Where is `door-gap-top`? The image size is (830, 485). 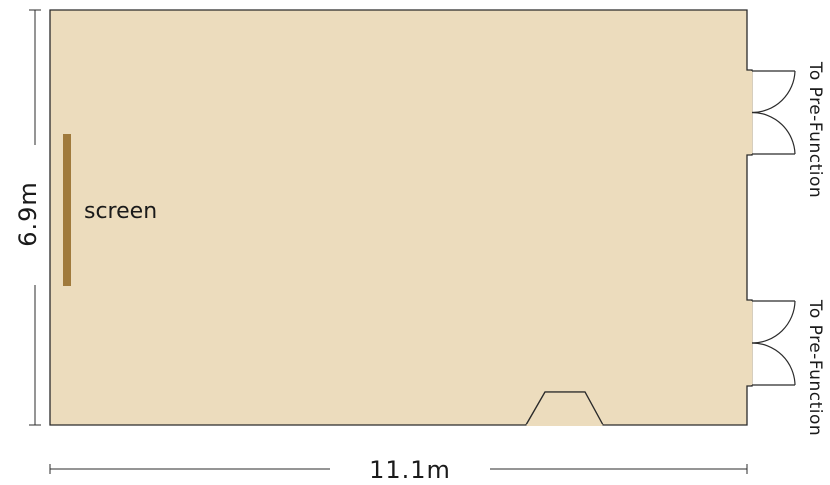 door-gap-top is located at coordinates (749, 112).